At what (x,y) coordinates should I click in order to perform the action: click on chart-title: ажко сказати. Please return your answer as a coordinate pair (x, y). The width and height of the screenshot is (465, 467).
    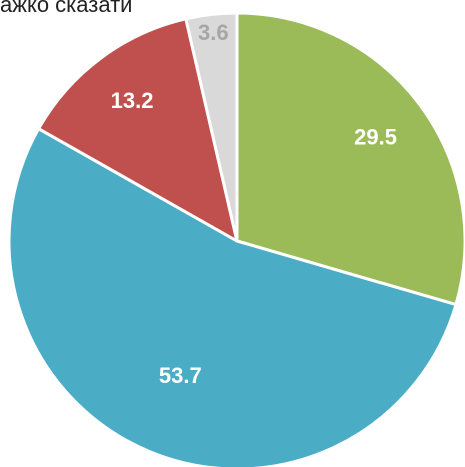
    Looking at the image, I should click on (66, 8).